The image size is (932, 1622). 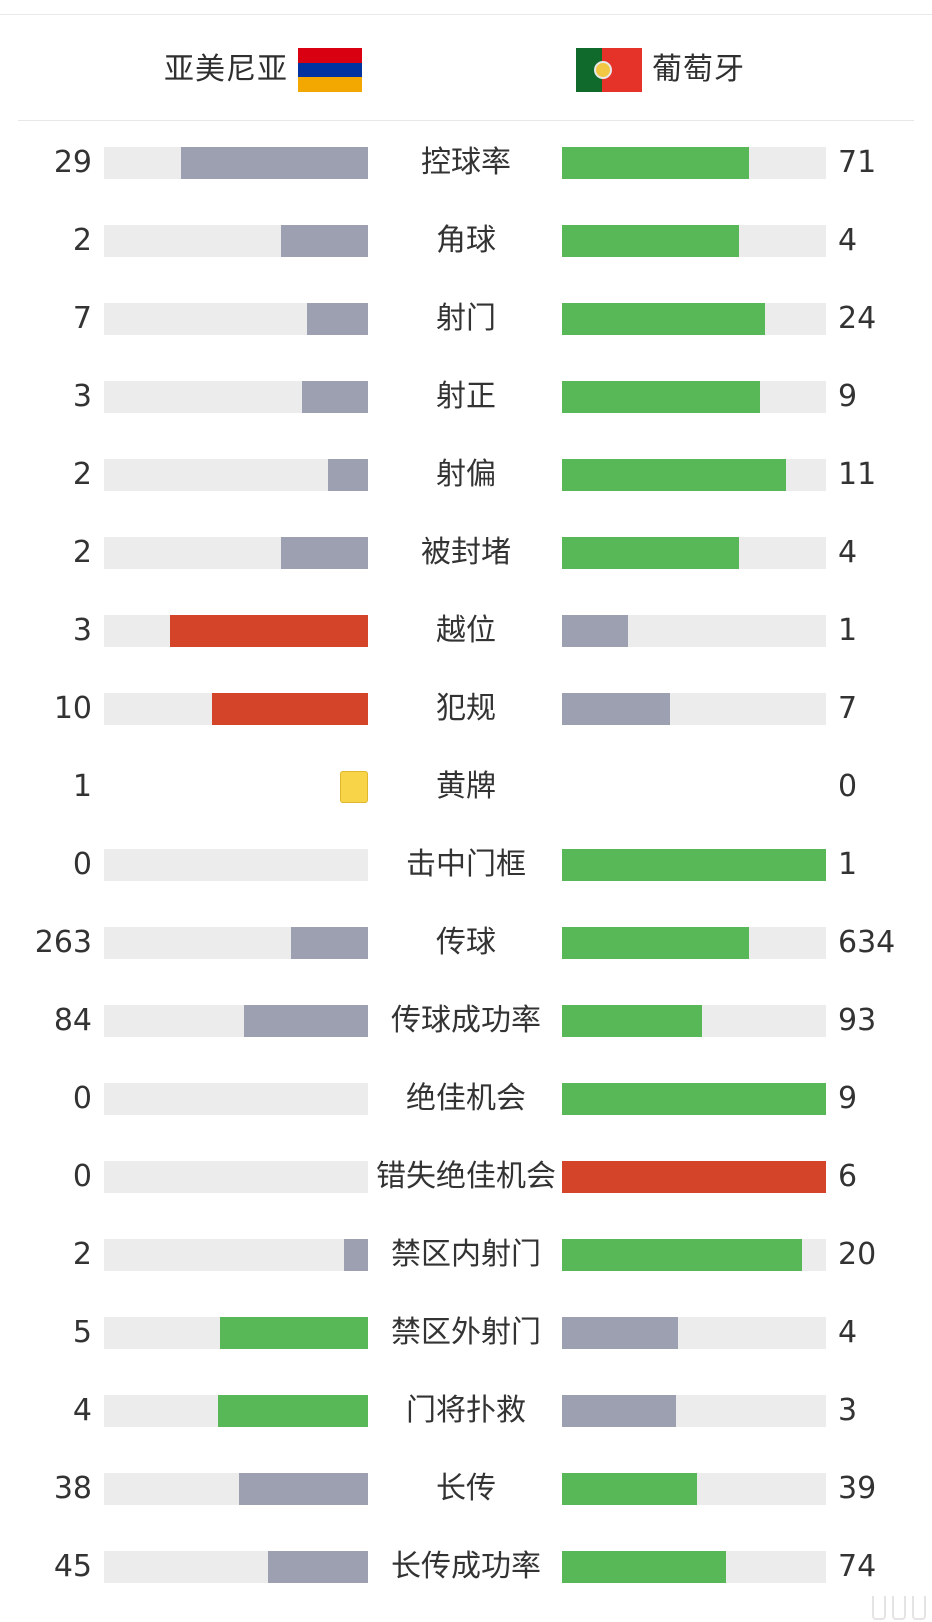 I want to click on away-stat-value: 3, so click(x=848, y=1410).